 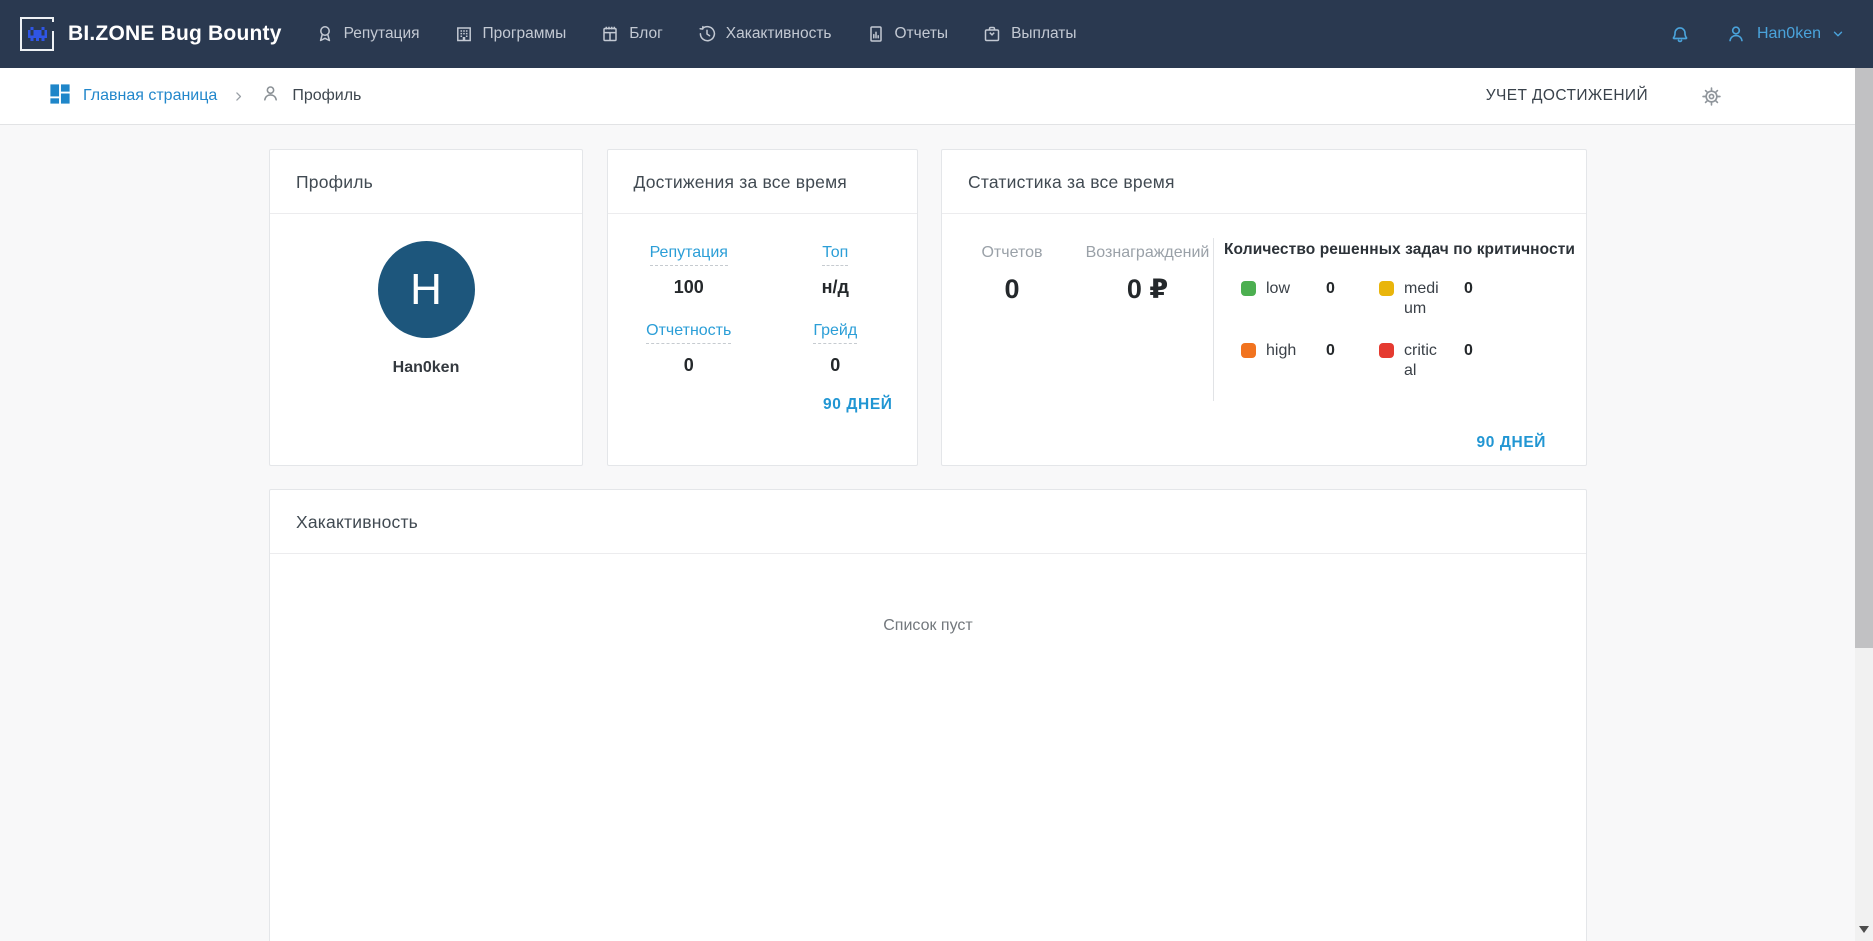 I want to click on breadcrumb-current: Профиль, so click(x=310, y=96).